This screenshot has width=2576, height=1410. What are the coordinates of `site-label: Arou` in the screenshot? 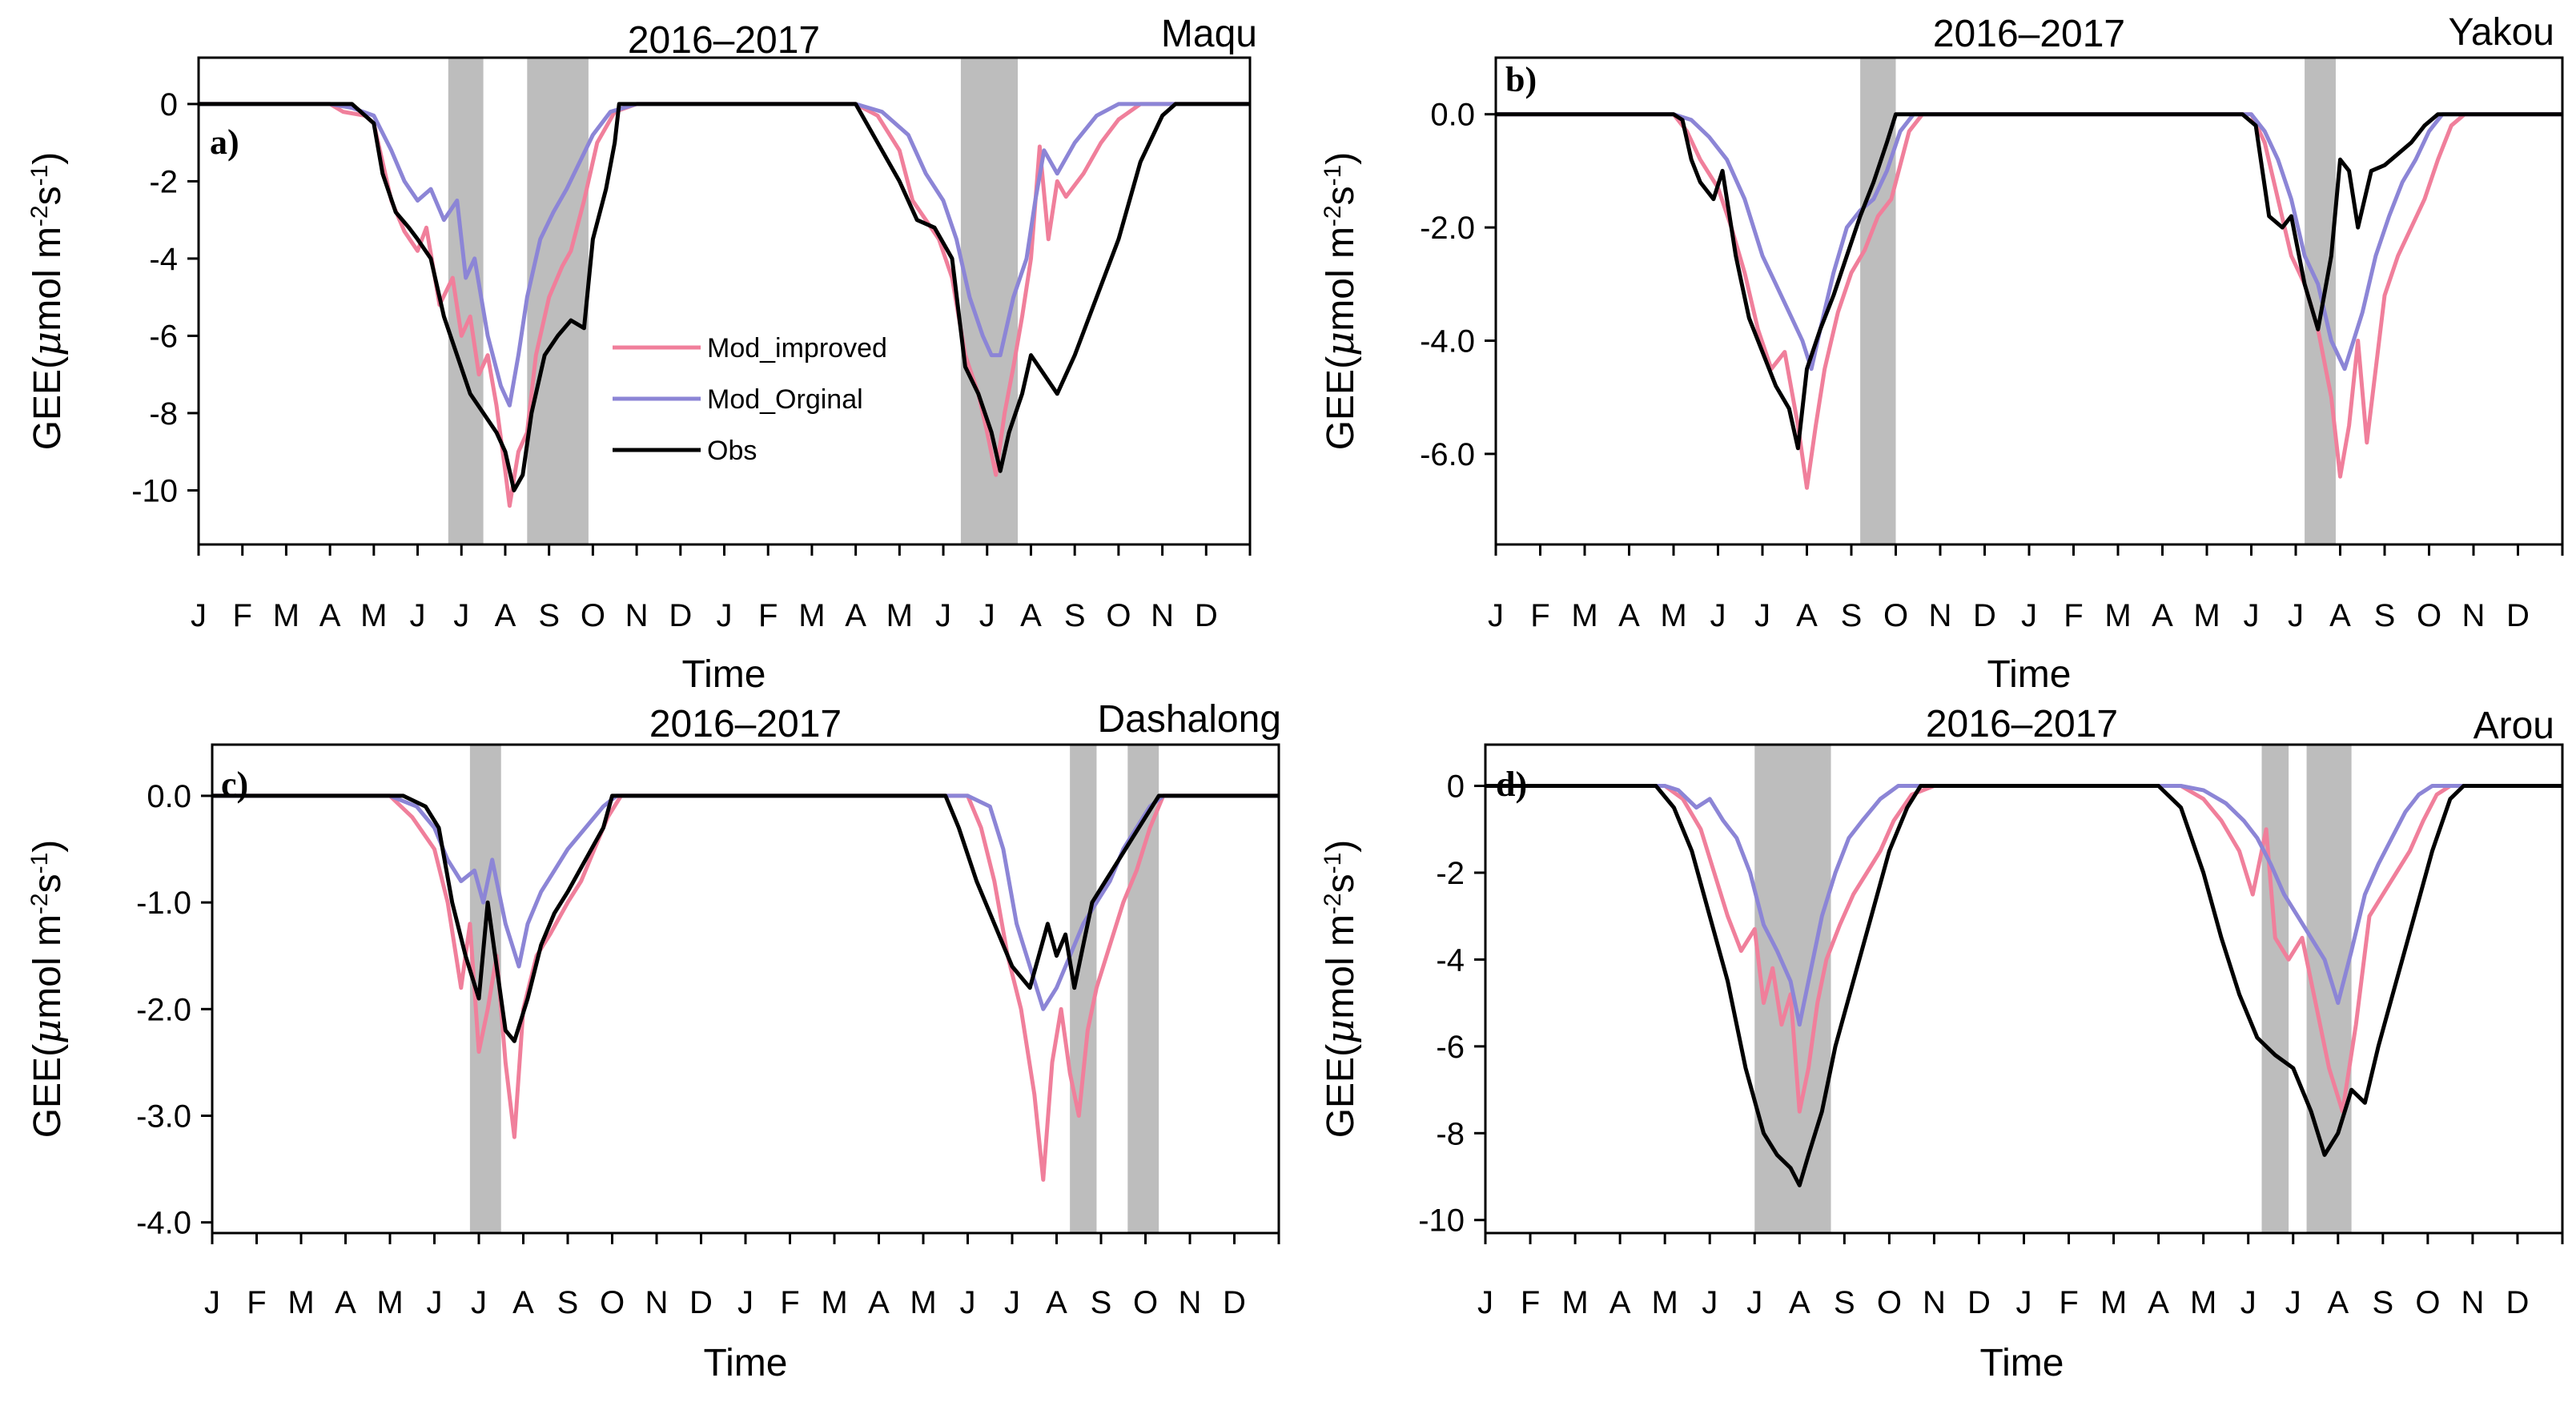 It's located at (2514, 726).